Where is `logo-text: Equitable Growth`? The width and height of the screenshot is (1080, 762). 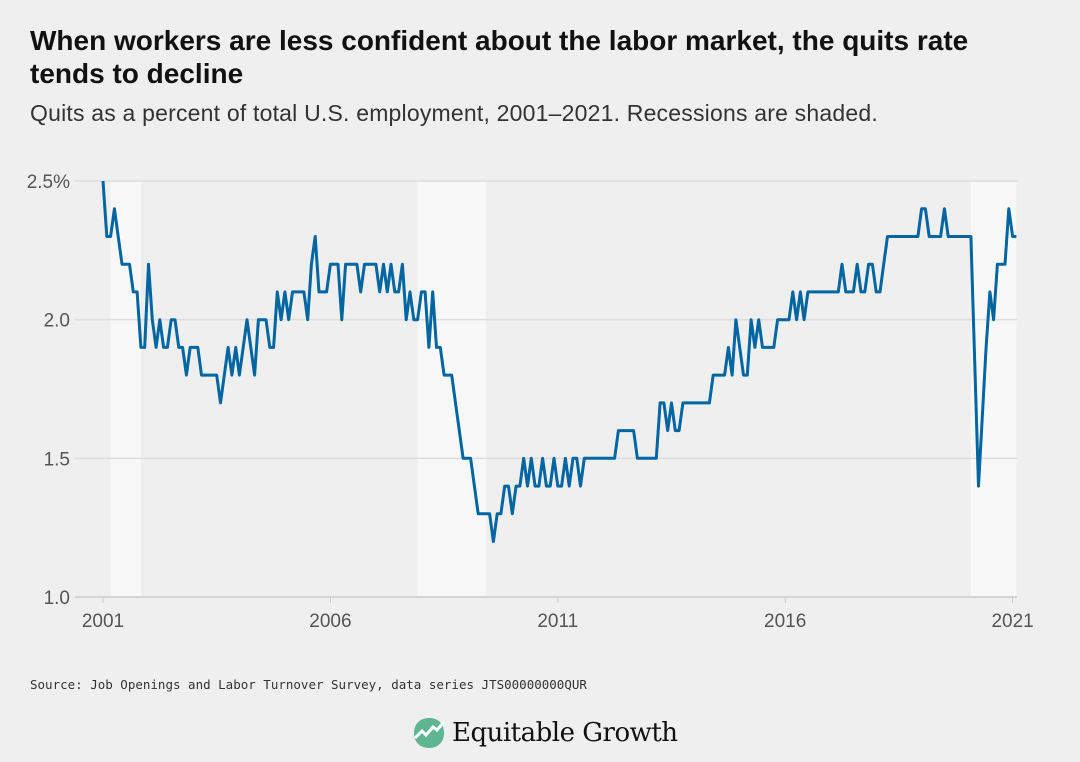
logo-text: Equitable Growth is located at coordinates (565, 733).